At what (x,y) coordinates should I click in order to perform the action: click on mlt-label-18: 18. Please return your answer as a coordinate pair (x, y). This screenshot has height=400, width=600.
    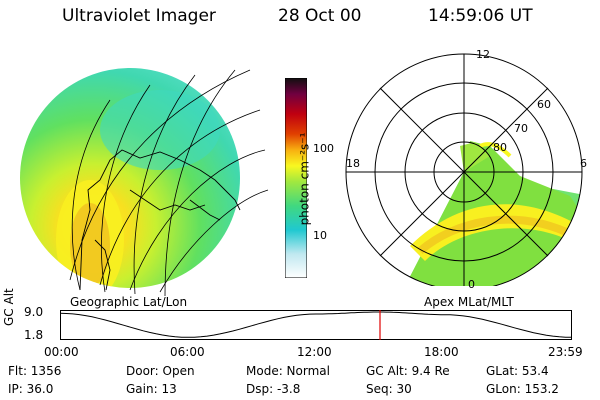
    Looking at the image, I should click on (353, 163).